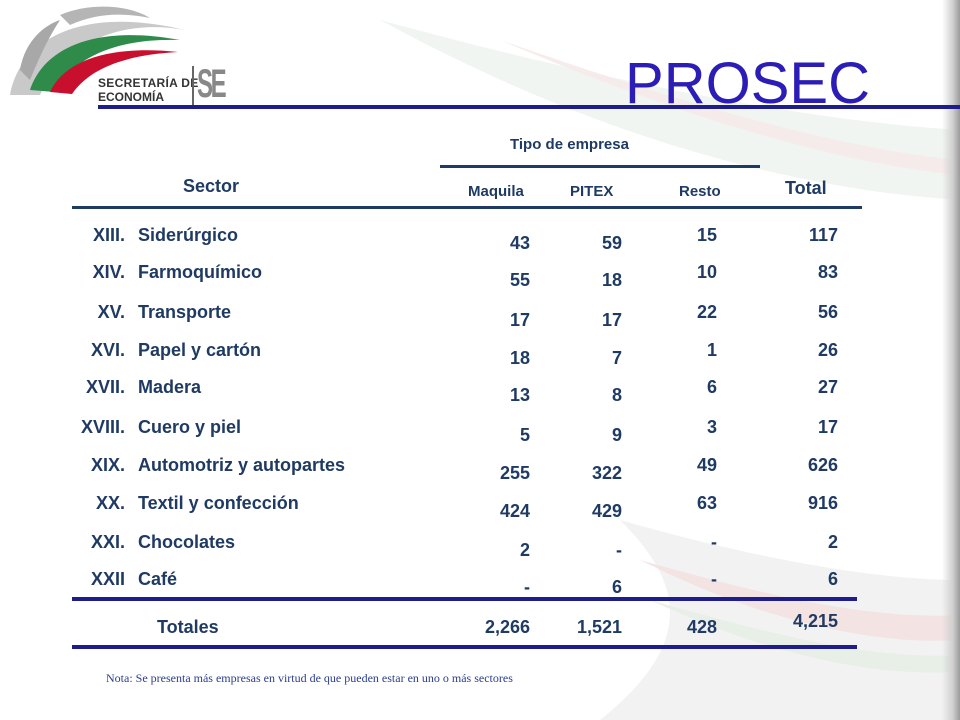 This screenshot has height=720, width=960. Describe the element at coordinates (827, 387) in the screenshot. I see `total-value: 27` at that location.